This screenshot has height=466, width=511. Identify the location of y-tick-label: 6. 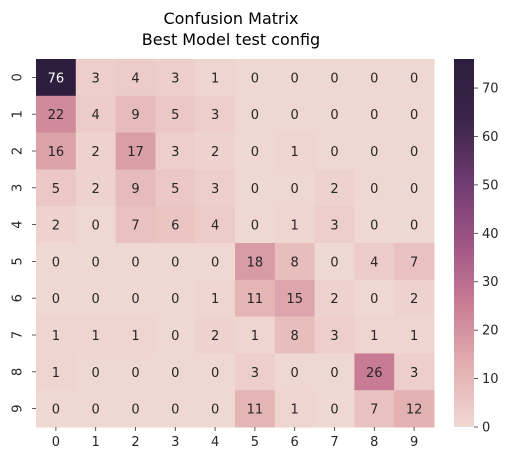
(18, 298).